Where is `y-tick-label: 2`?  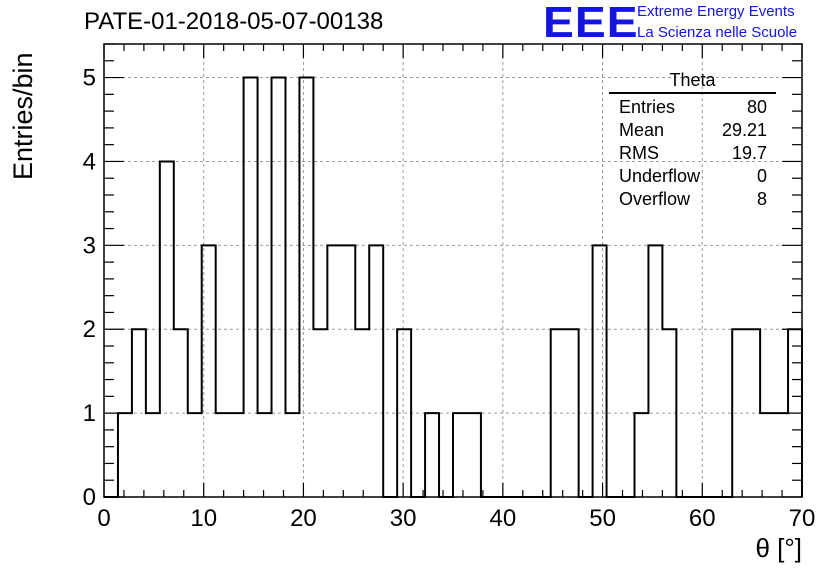
y-tick-label: 2 is located at coordinates (89, 329).